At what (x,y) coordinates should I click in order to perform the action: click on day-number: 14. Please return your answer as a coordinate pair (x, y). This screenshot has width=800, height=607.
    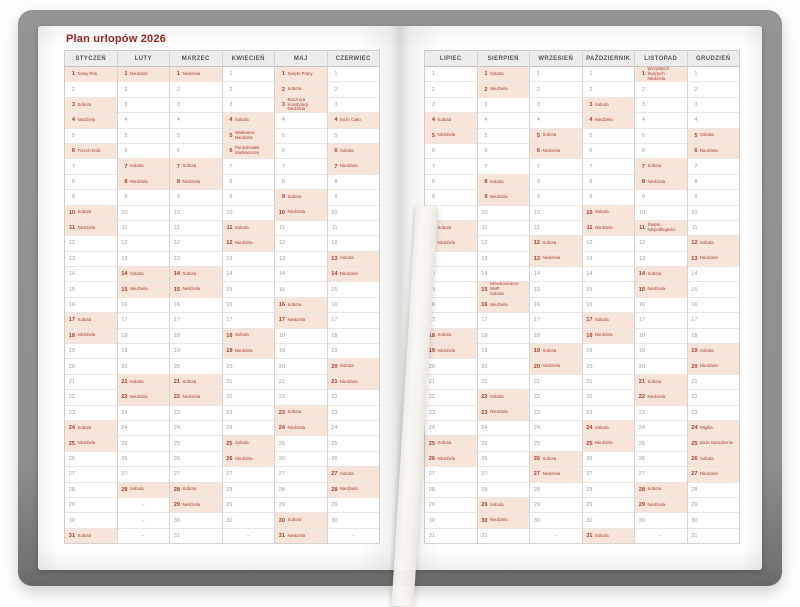
    Looking at the image, I should click on (124, 274).